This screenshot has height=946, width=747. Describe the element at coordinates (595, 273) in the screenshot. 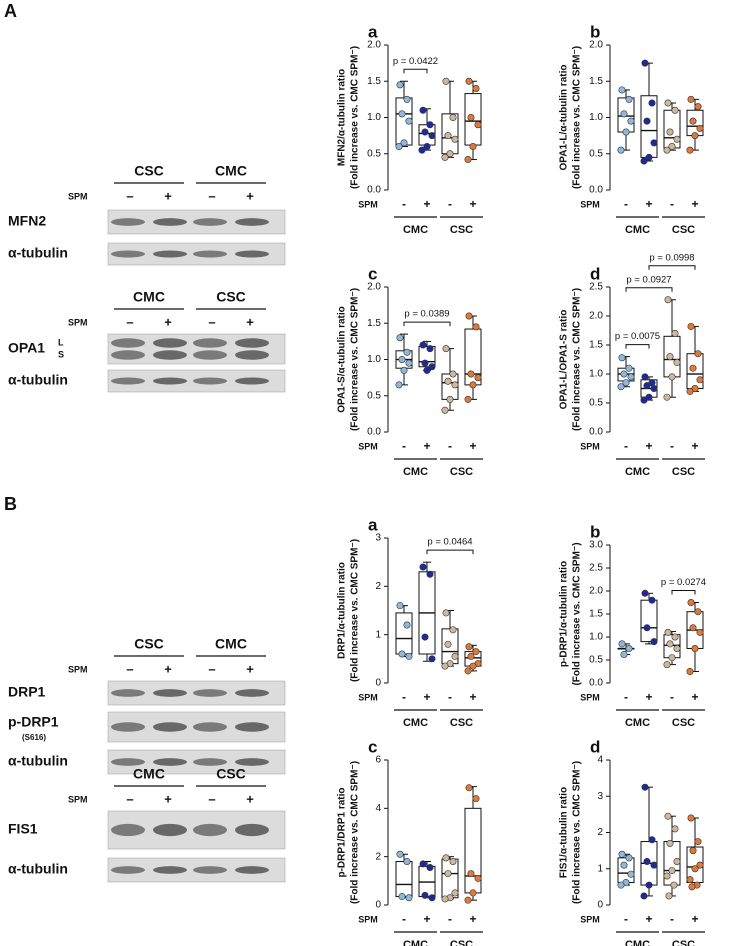

I see `panel-label: d` at that location.